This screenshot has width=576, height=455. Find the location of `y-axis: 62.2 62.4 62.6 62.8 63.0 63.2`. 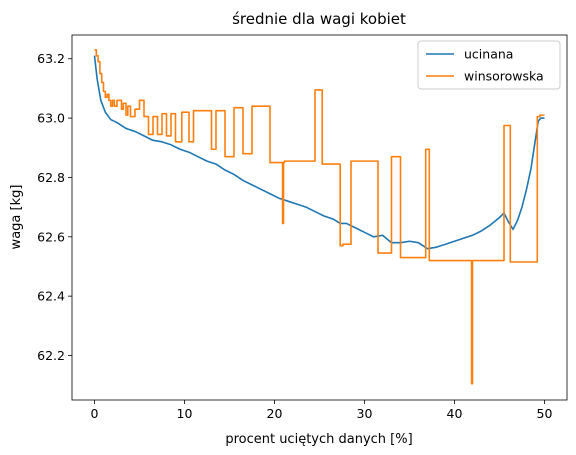

y-axis: 62.2 62.4 62.6 62.8 63.0 63.2 is located at coordinates (54, 207).